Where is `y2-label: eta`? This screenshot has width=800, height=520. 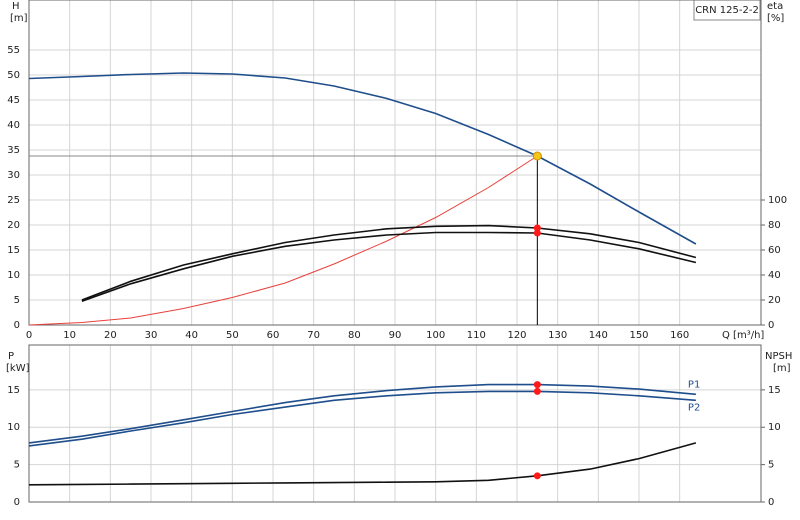 y2-label: eta is located at coordinates (775, 6).